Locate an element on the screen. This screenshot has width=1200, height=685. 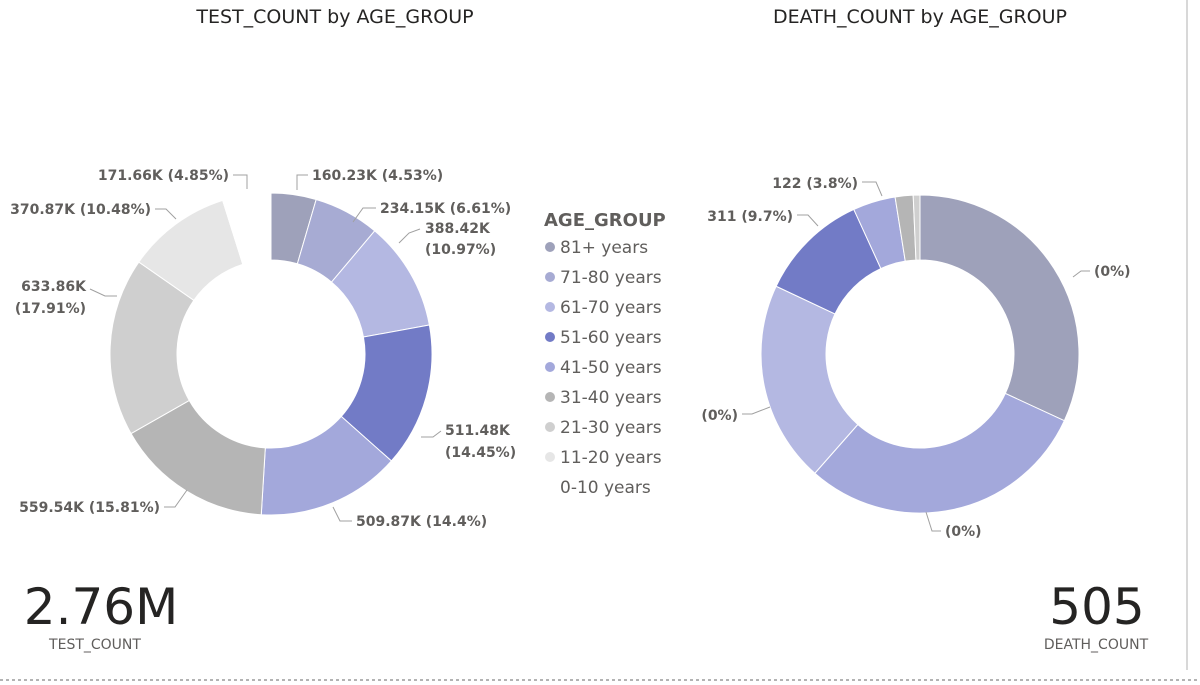
kpi-death-count-label: DEATH_COUNT is located at coordinates (1096, 645).